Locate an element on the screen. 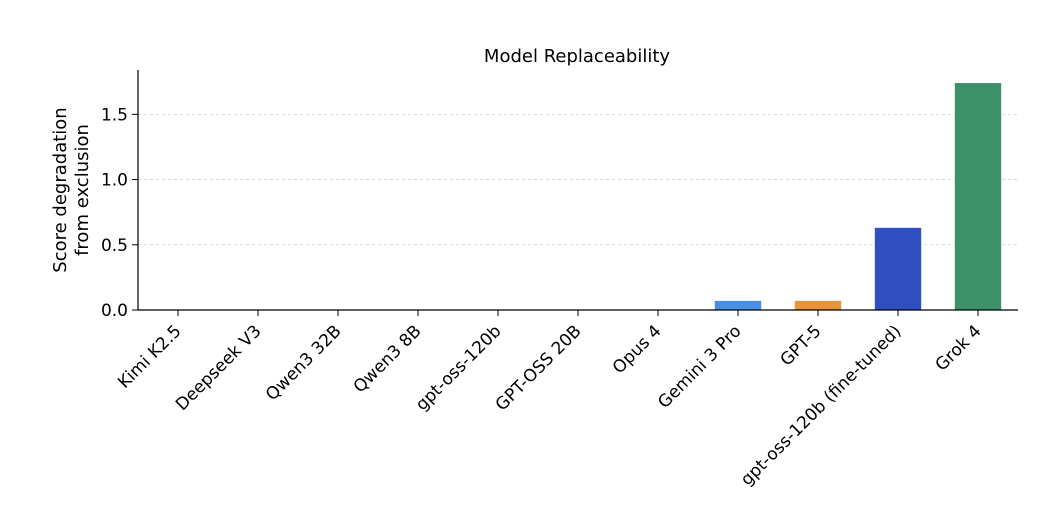 Image resolution: width=1055 pixels, height=531 pixels. x-tick-label: Opus 4 is located at coordinates (637, 349).